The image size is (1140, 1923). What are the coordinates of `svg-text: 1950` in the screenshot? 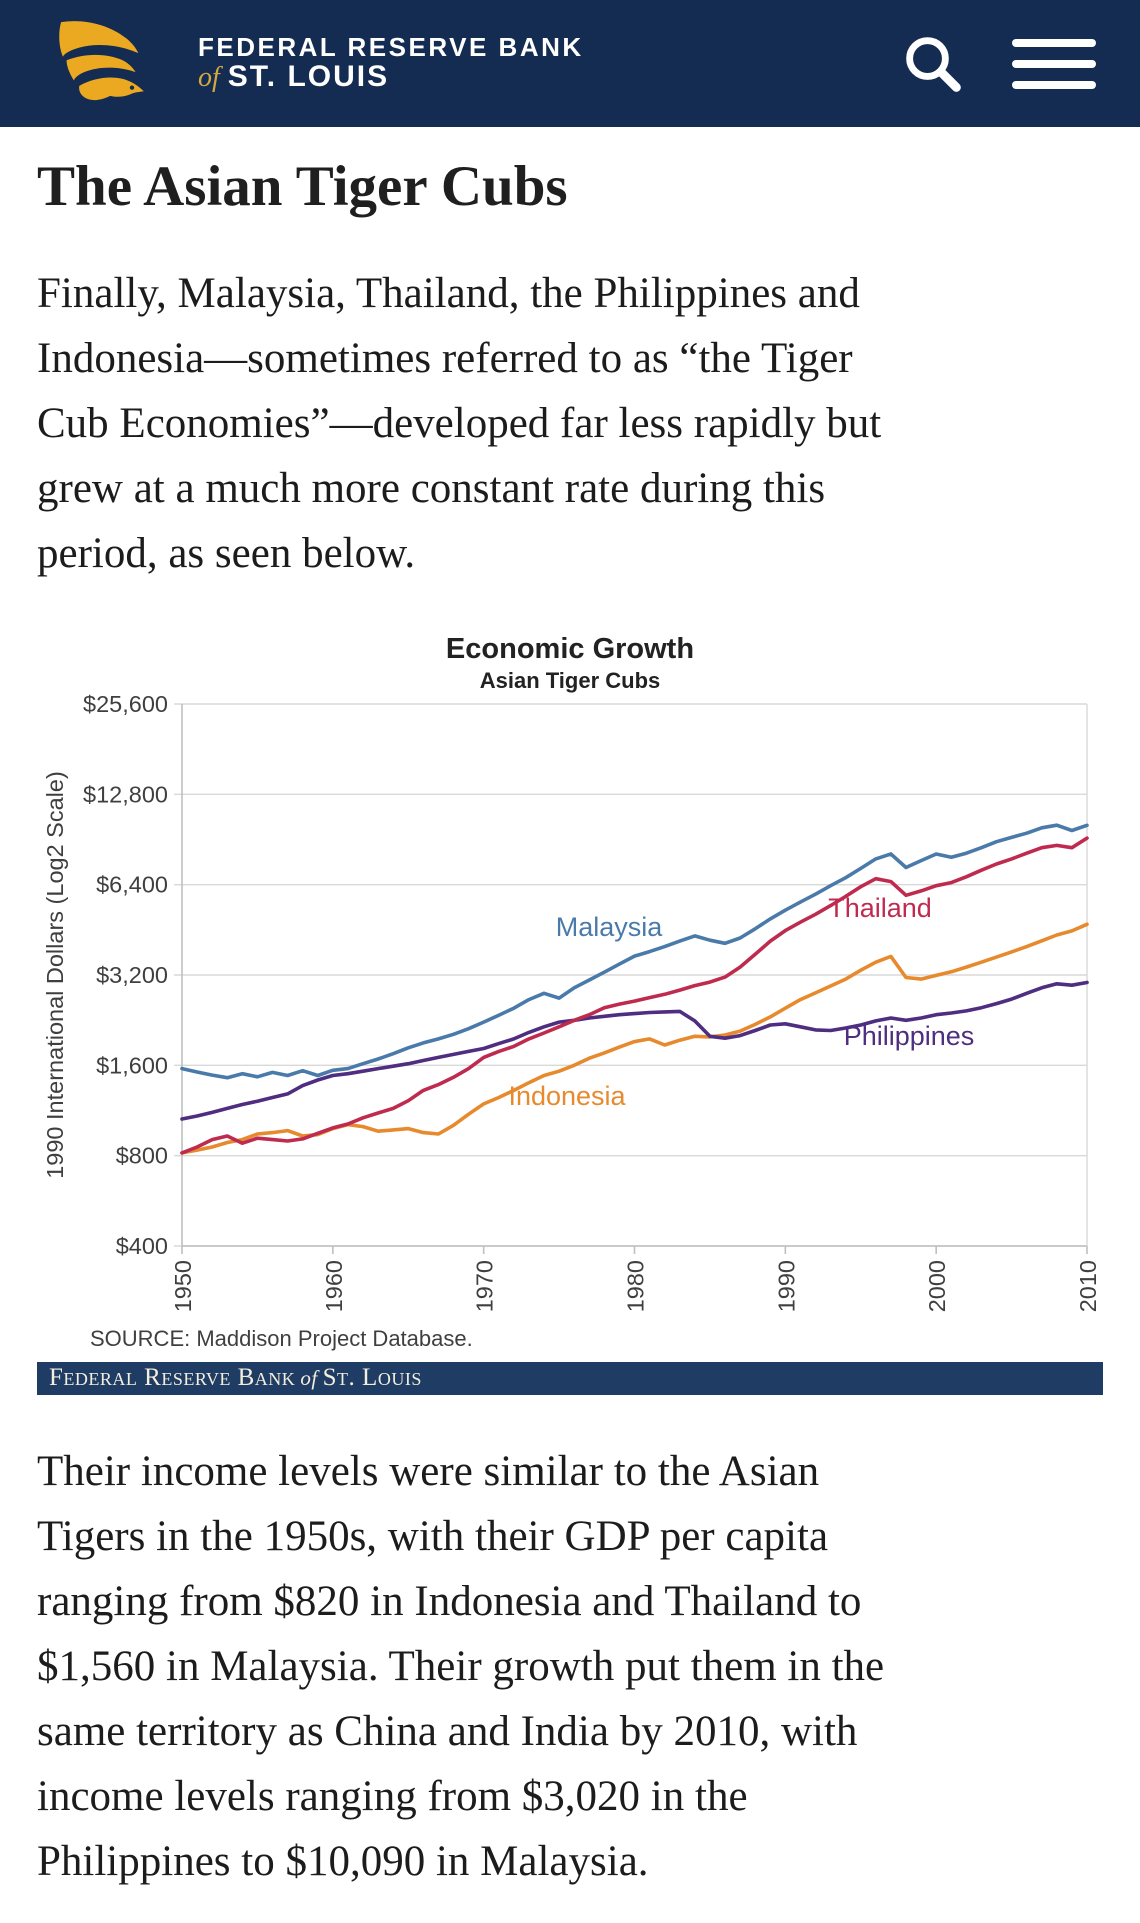 It's located at (183, 1286).